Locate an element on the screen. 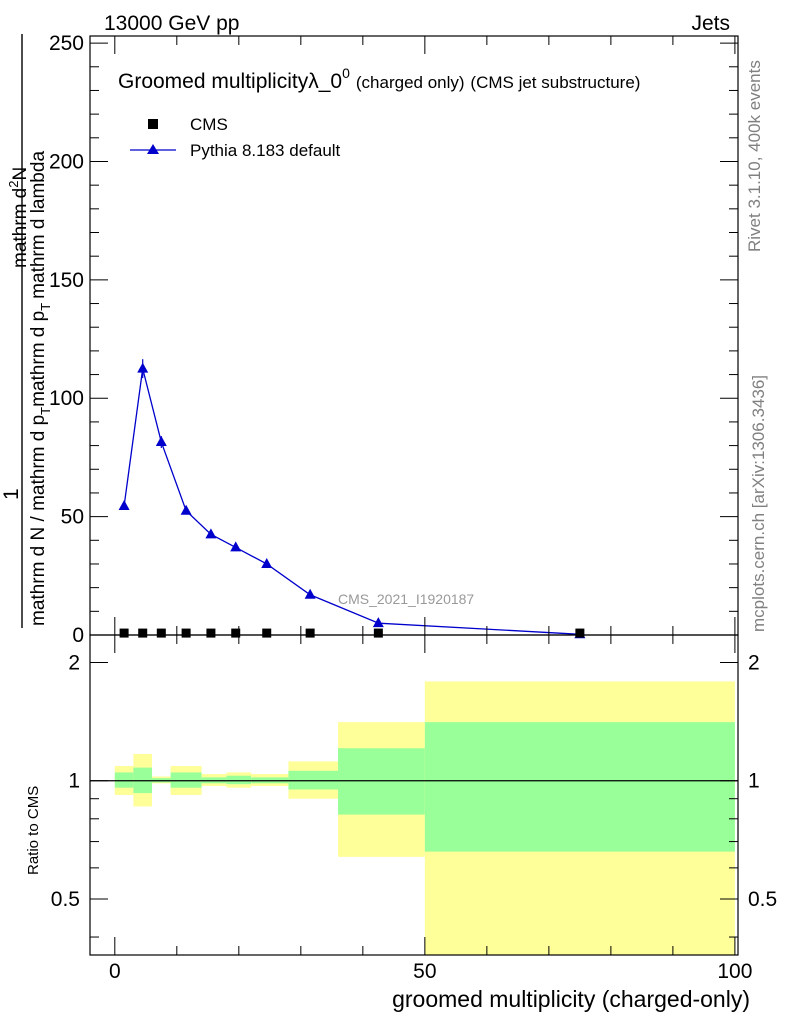 This screenshot has width=786, height=1024. ylabel-top: mathrm d2N is located at coordinates (18, 217).